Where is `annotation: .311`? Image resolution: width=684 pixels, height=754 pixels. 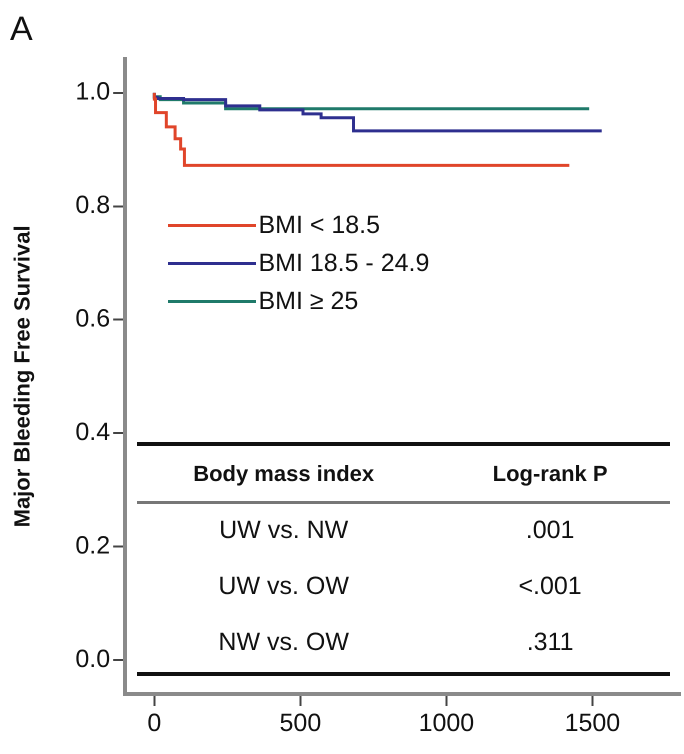
annotation: .311 is located at coordinates (550, 642).